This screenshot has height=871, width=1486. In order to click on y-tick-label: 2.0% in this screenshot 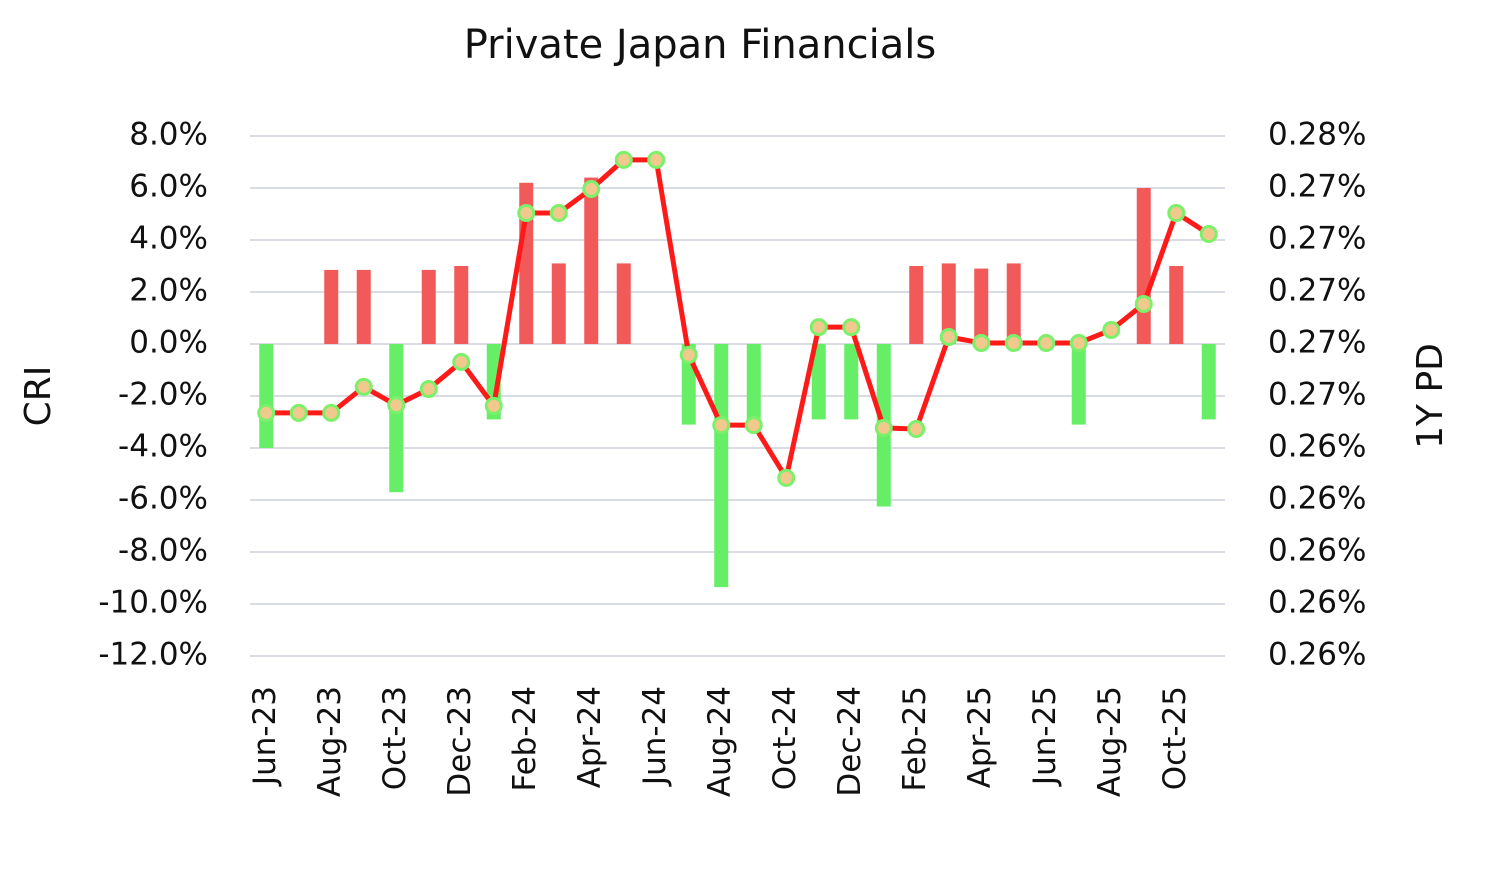, I will do `click(168, 291)`.